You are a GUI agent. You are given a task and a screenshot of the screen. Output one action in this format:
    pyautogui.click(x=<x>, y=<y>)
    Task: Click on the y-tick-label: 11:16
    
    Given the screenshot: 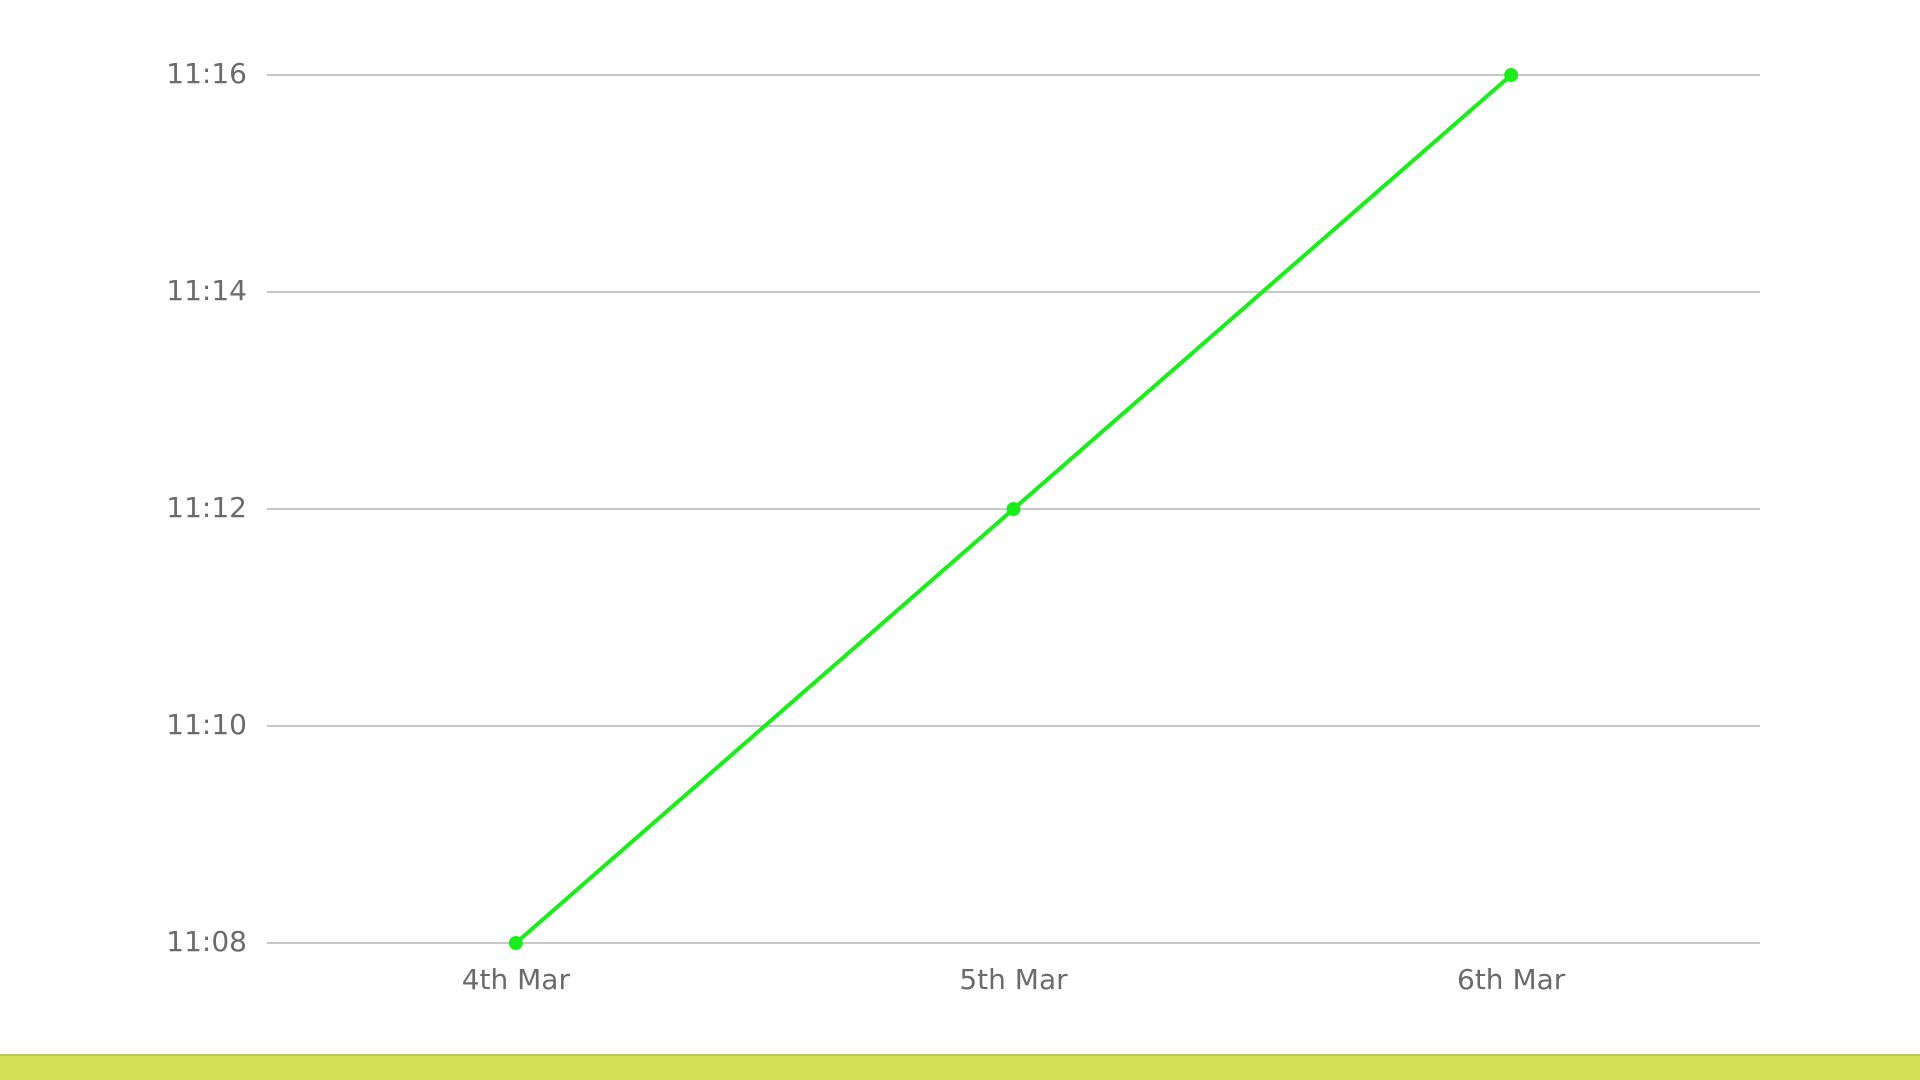 What is the action you would take?
    pyautogui.click(x=206, y=73)
    